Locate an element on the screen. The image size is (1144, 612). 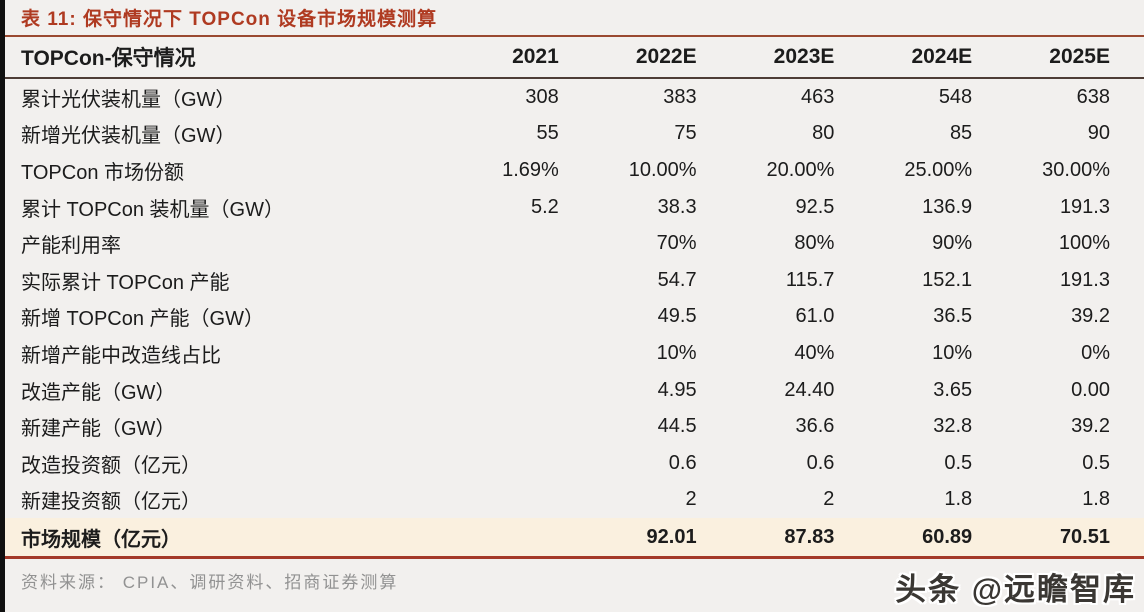
table-cell: 136.9 is located at coordinates (947, 206).